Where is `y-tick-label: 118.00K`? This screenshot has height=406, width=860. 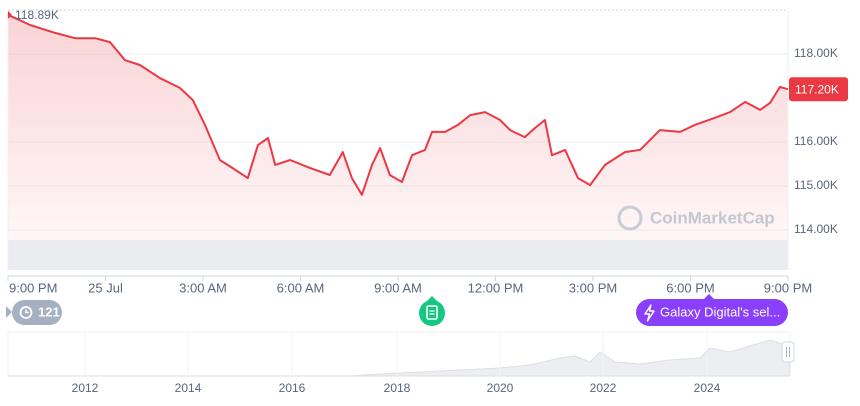
y-tick-label: 118.00K is located at coordinates (816, 53).